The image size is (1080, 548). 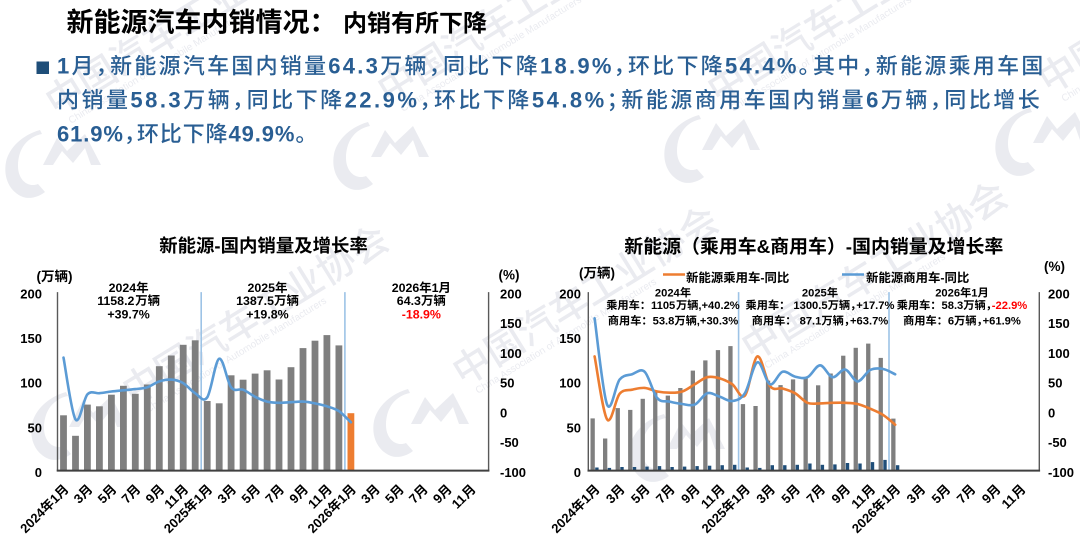 I want to click on svg-text: +19.8%, so click(x=267, y=315).